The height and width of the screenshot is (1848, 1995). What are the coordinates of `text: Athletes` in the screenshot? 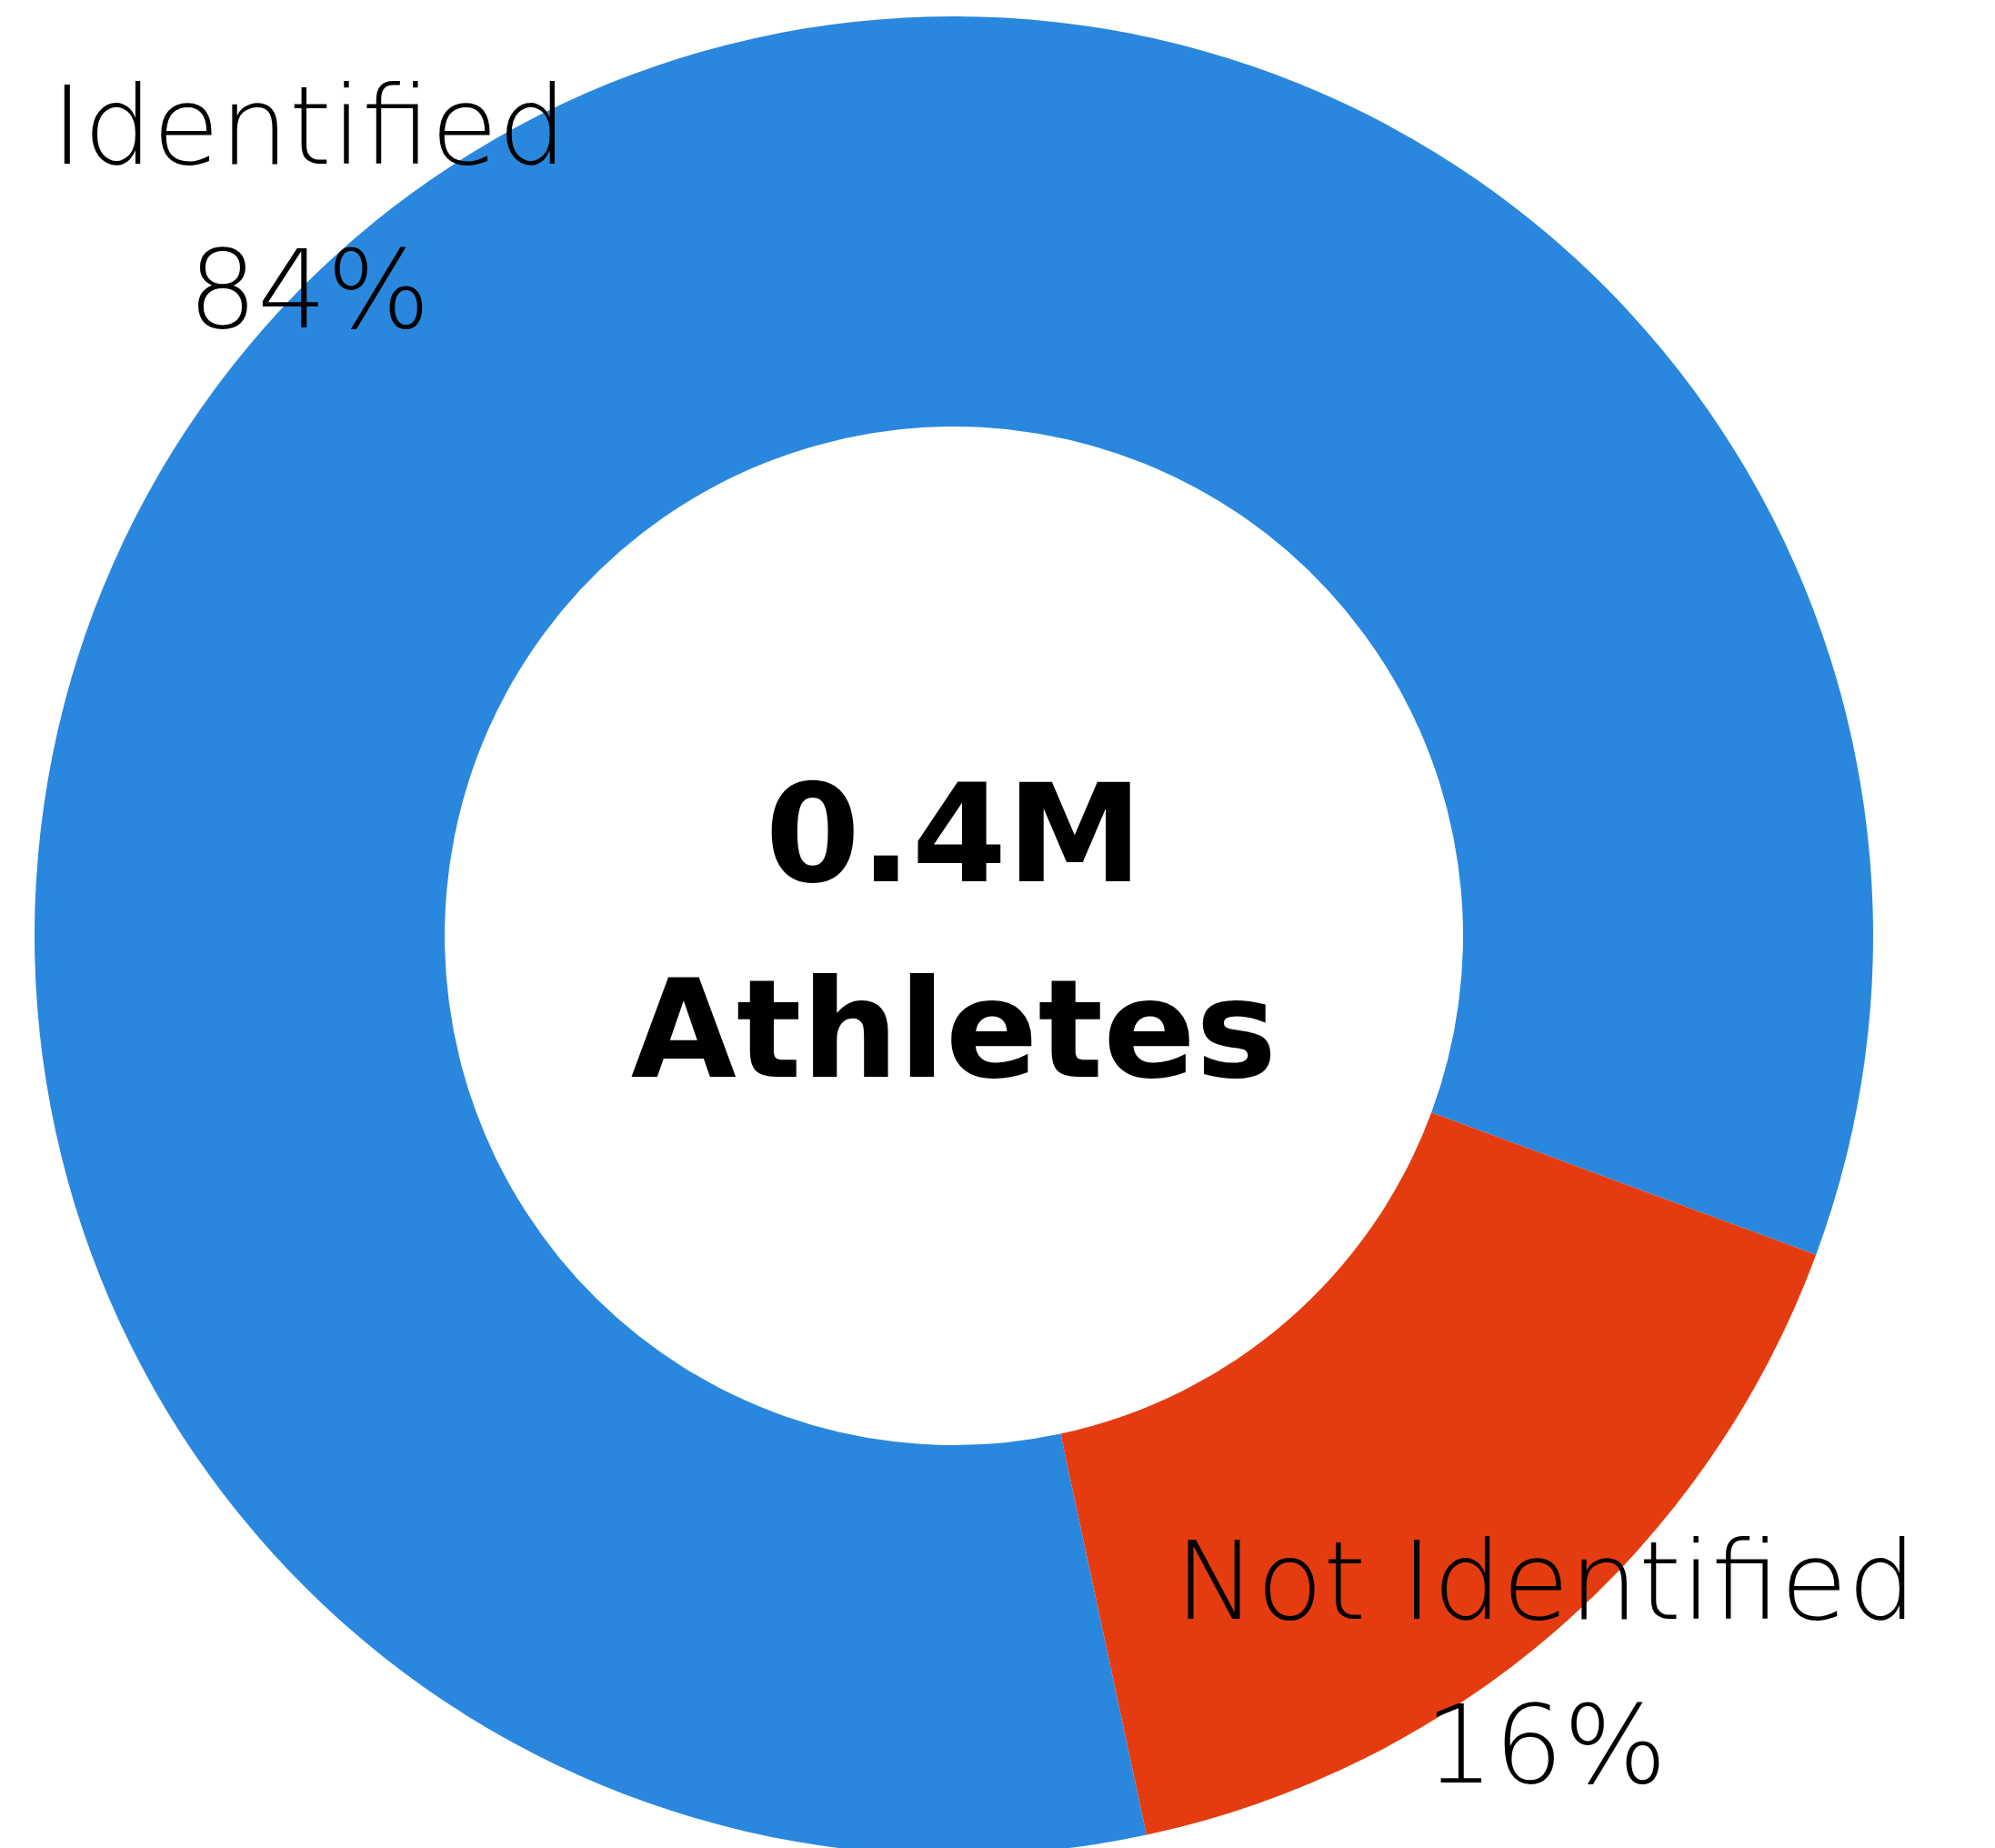 It's located at (954, 1029).